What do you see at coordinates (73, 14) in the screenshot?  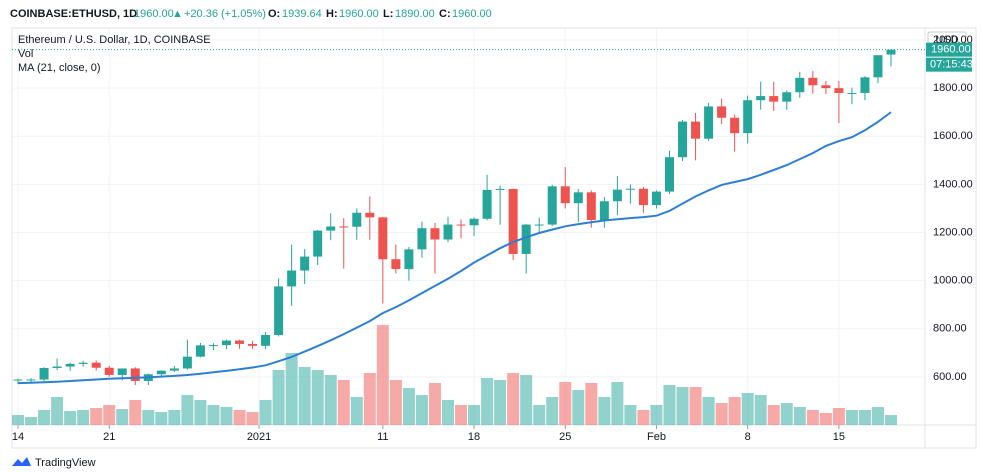 I see `symbol: COINBASE:ETHUSD, 1D` at bounding box center [73, 14].